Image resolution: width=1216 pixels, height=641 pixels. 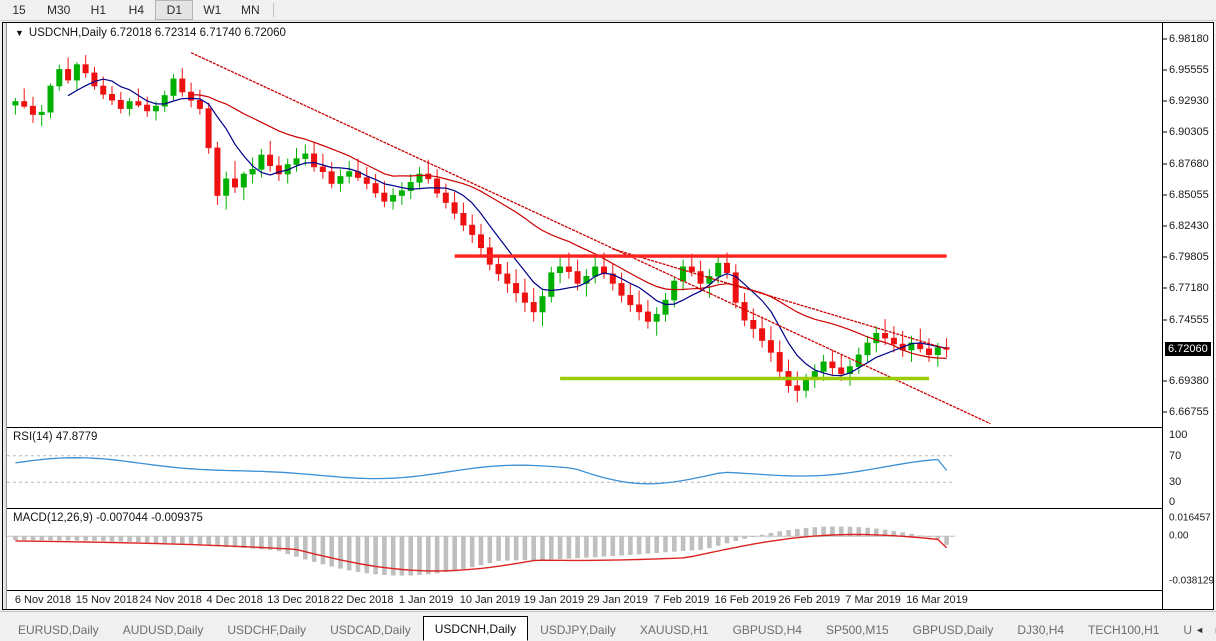 I want to click on date-axis-label: 7 Feb 2019, so click(x=681, y=600).